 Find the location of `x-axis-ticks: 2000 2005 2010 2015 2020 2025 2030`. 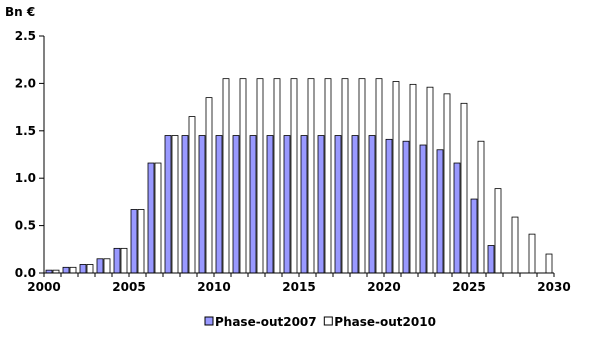

x-axis-ticks: 2000 2005 2010 2015 2020 2025 2030 is located at coordinates (299, 283).